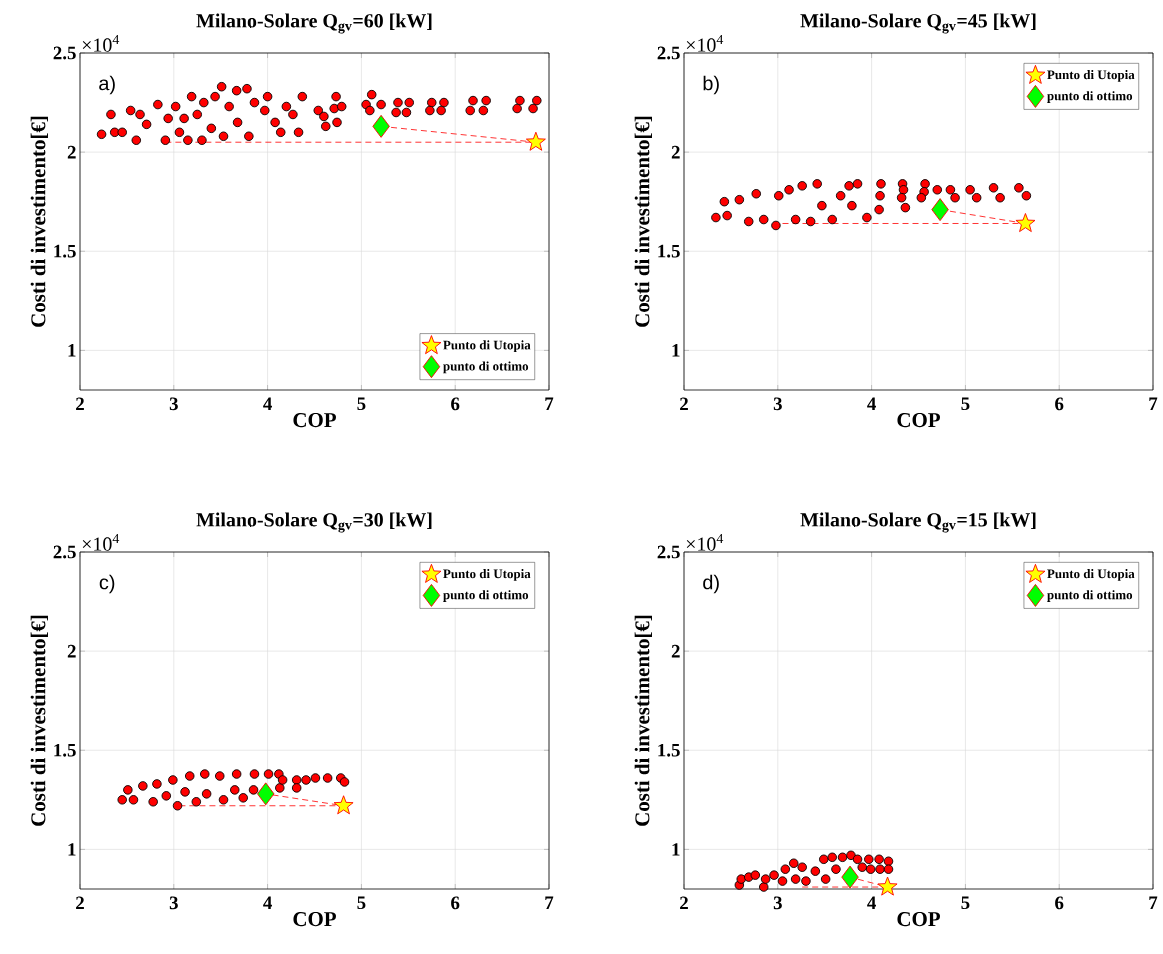  Describe the element at coordinates (711, 584) in the screenshot. I see `annotation: d)` at that location.